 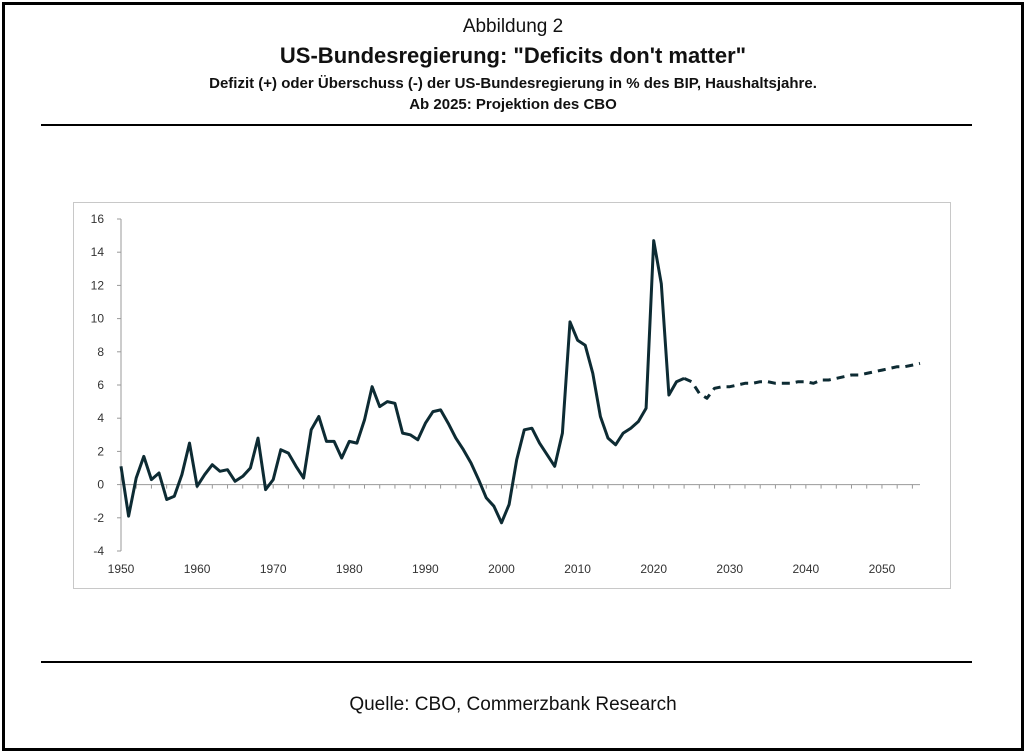 I want to click on y-tick-label: 16, so click(x=98, y=219).